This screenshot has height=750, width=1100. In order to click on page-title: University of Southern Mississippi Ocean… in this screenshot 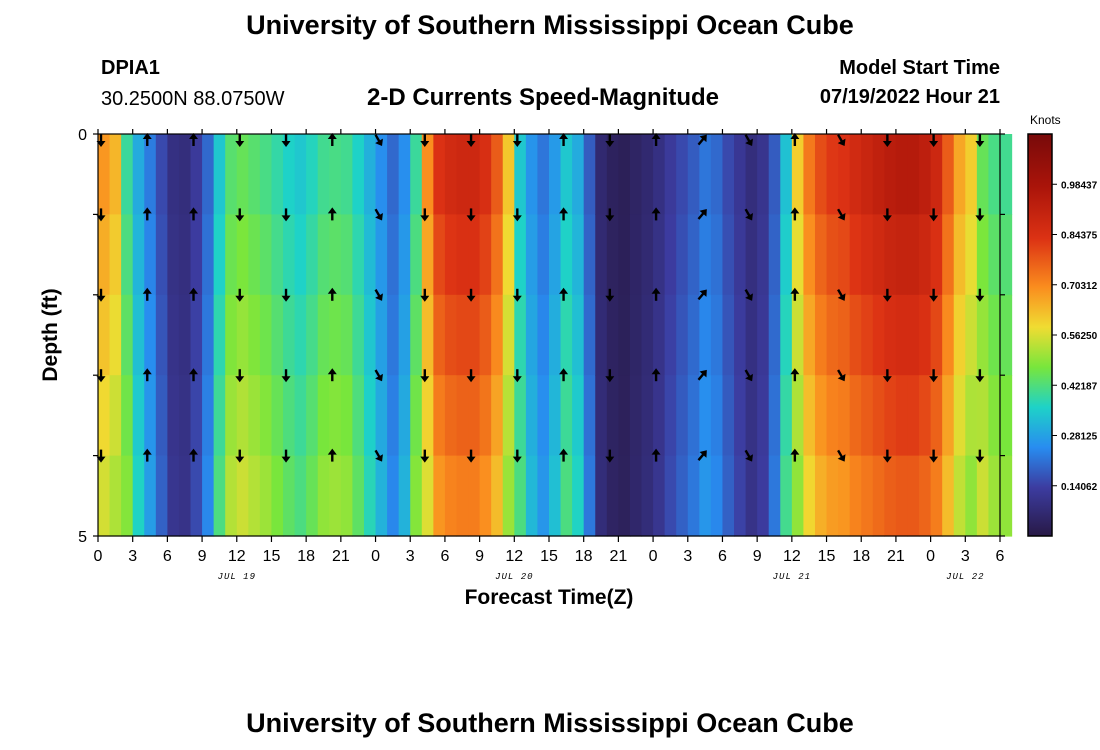, I will do `click(550, 25)`.